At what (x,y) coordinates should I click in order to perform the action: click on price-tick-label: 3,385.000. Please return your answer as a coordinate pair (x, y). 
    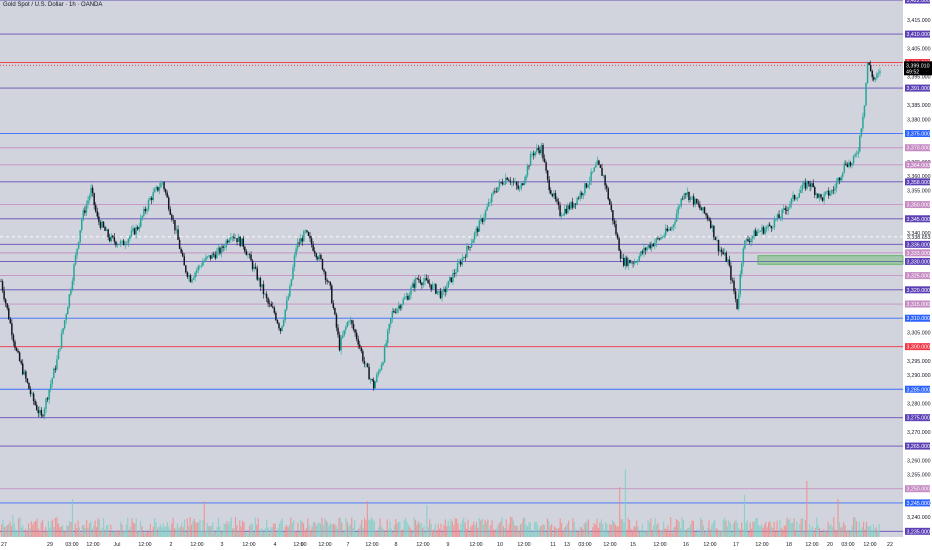
    Looking at the image, I should click on (919, 106).